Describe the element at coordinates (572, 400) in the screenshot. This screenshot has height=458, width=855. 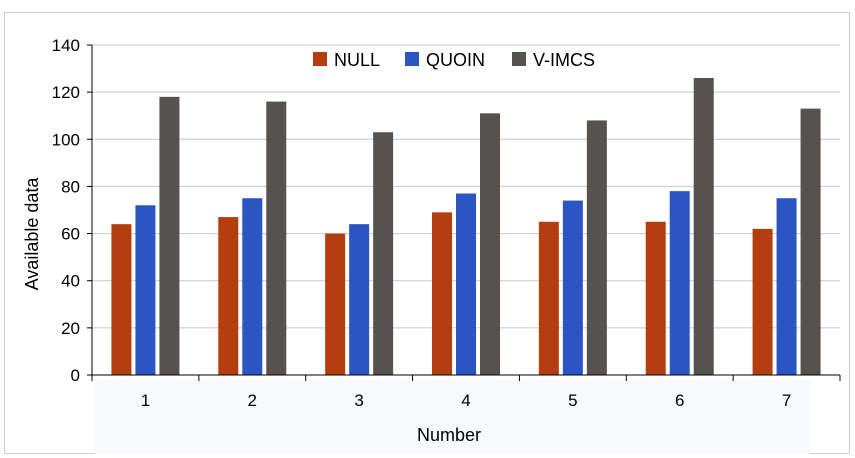
I see `x-tick-label: 5` at that location.